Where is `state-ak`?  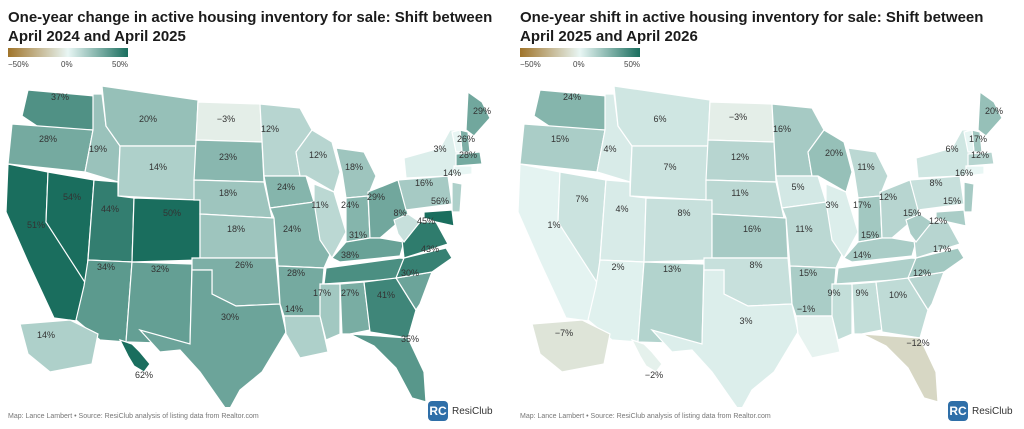 state-ak is located at coordinates (571, 346).